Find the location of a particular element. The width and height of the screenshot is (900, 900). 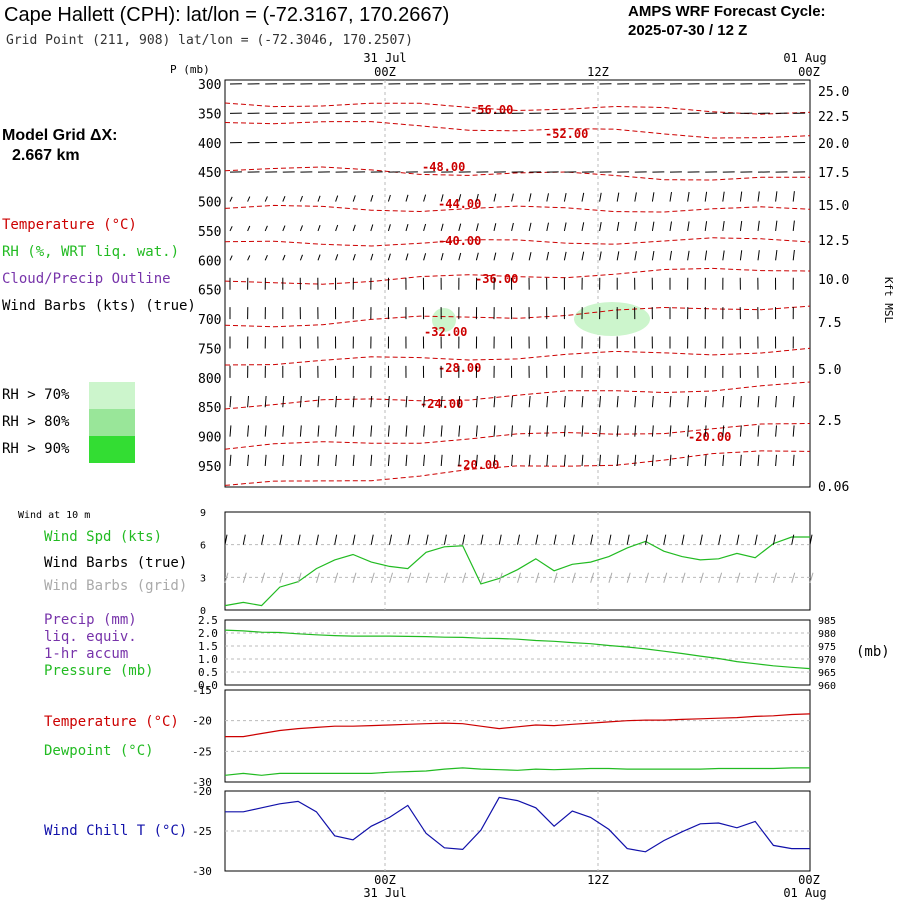

legend-pressure: Pressure (mb) is located at coordinates (99, 671).